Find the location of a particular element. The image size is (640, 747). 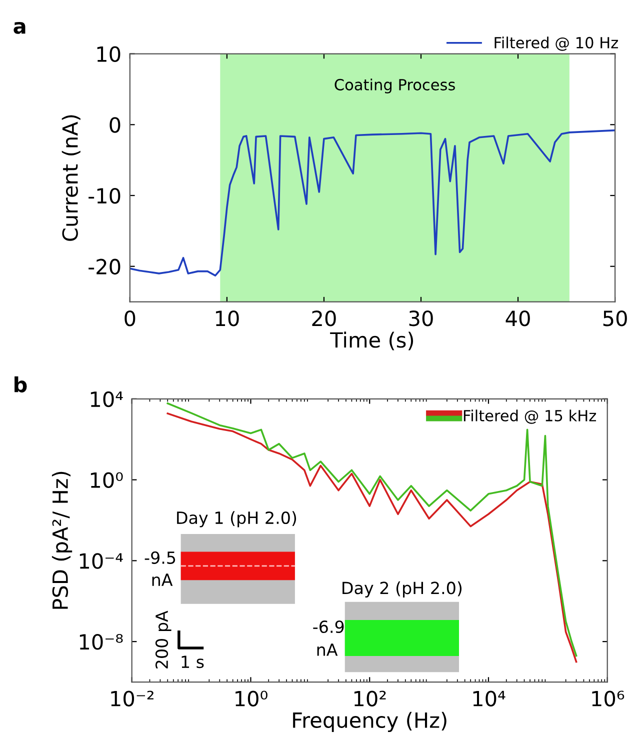

y-tick-label: 0 is located at coordinates (115, 125).